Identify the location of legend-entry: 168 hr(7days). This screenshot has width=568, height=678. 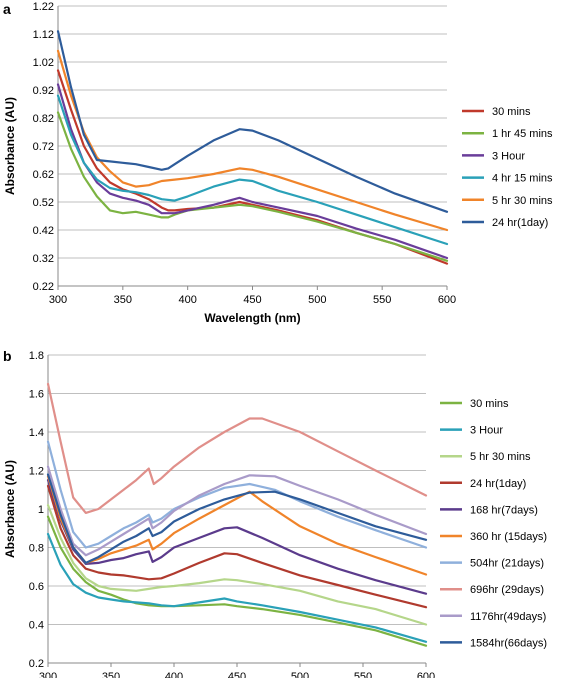
(504, 510).